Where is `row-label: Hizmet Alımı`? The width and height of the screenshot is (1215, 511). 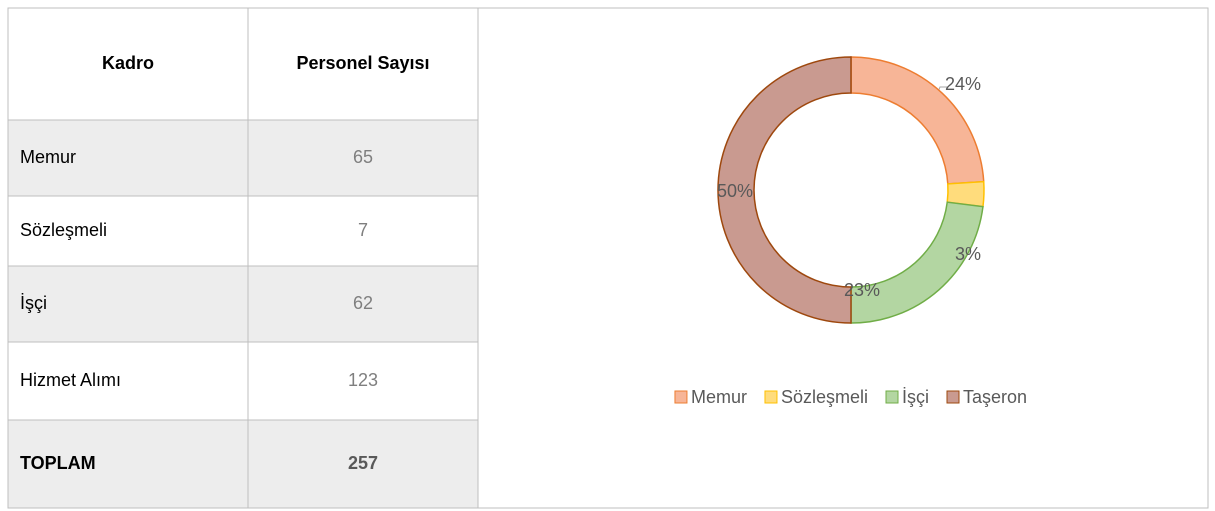 row-label: Hizmet Alımı is located at coordinates (70, 380).